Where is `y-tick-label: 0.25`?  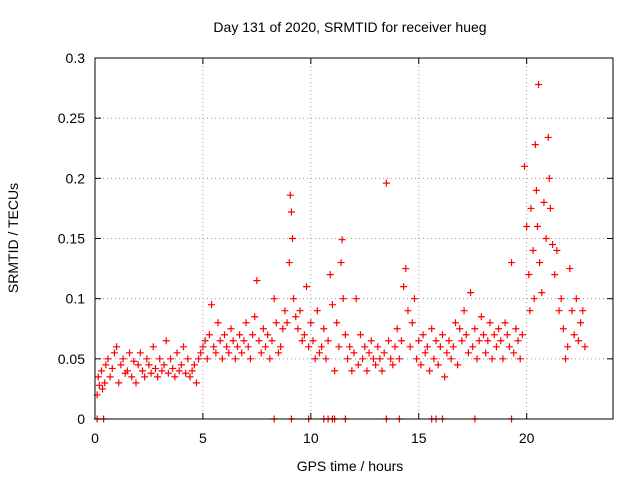 y-tick-label: 0.25 is located at coordinates (71, 118).